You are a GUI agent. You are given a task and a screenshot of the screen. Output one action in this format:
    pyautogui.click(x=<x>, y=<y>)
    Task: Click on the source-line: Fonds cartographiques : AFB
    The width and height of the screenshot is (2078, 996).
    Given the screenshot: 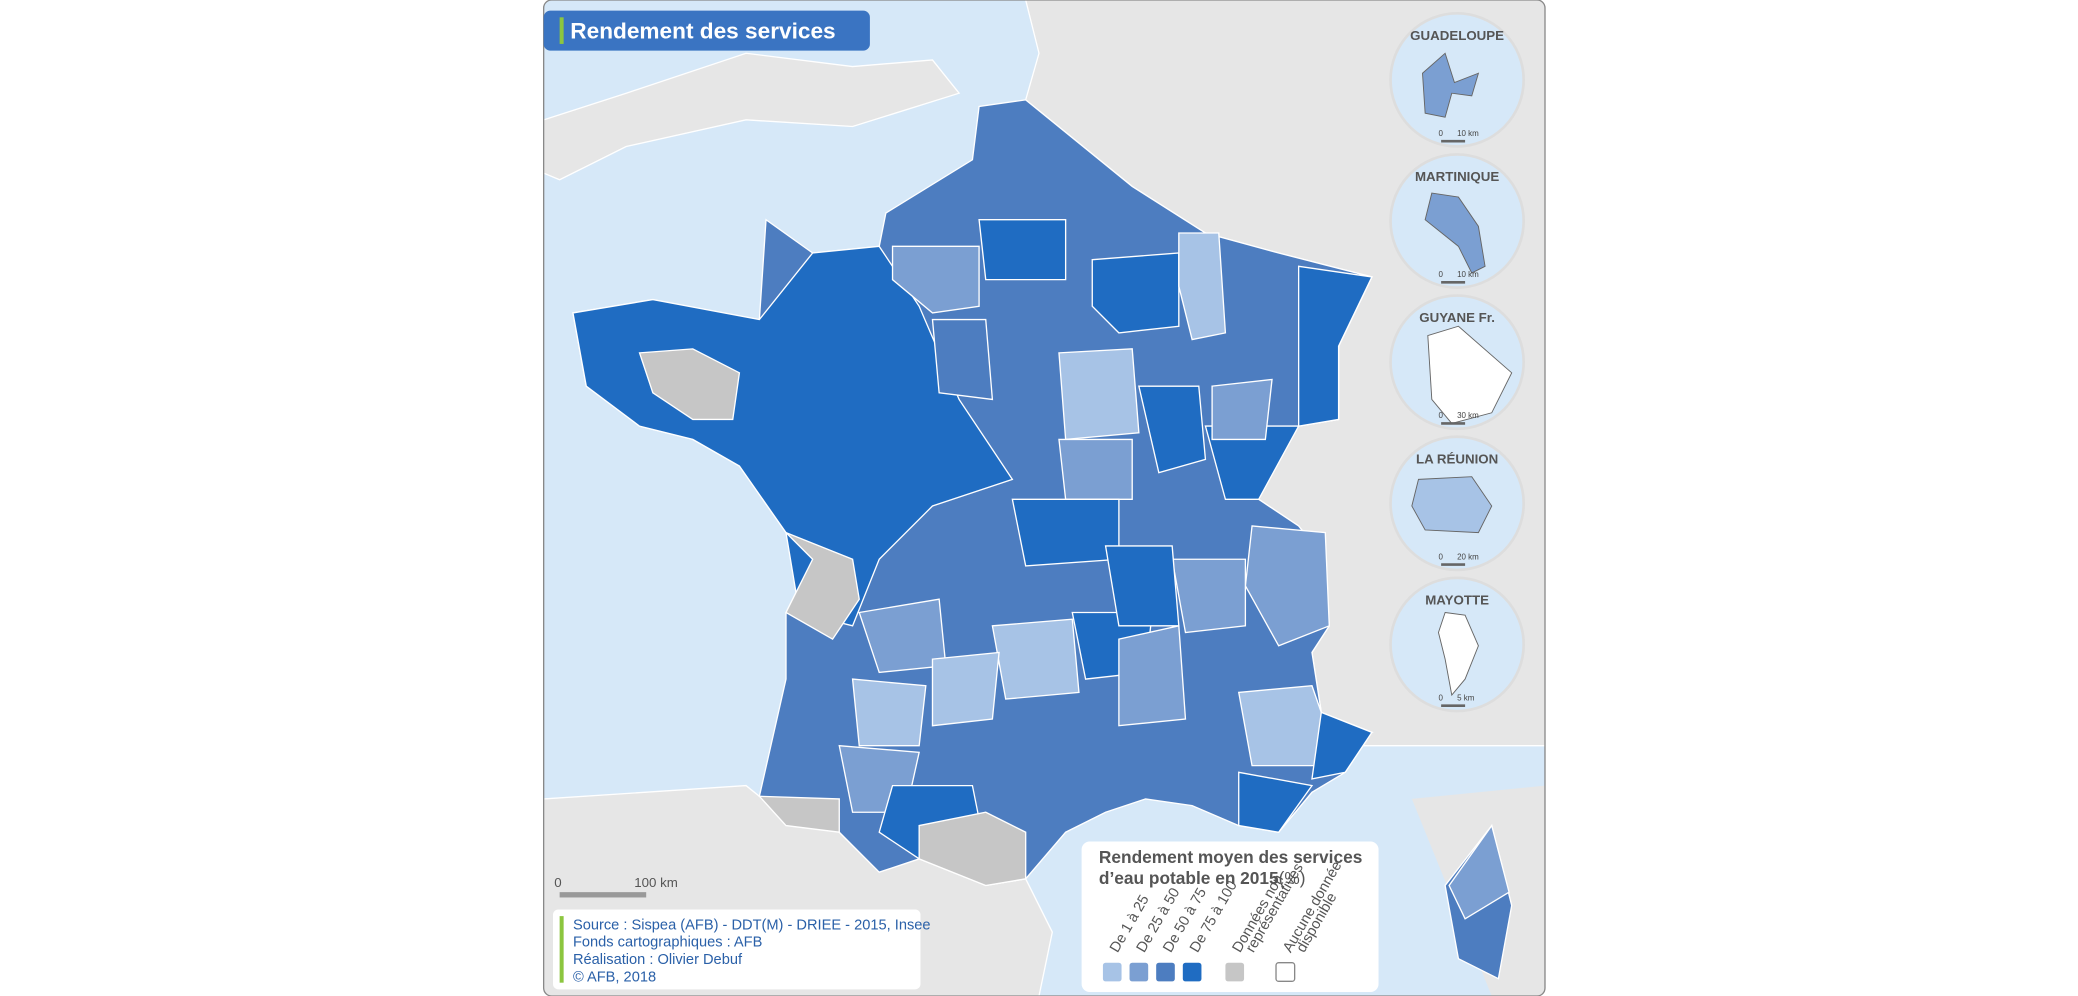 What is the action you would take?
    pyautogui.click(x=667, y=943)
    